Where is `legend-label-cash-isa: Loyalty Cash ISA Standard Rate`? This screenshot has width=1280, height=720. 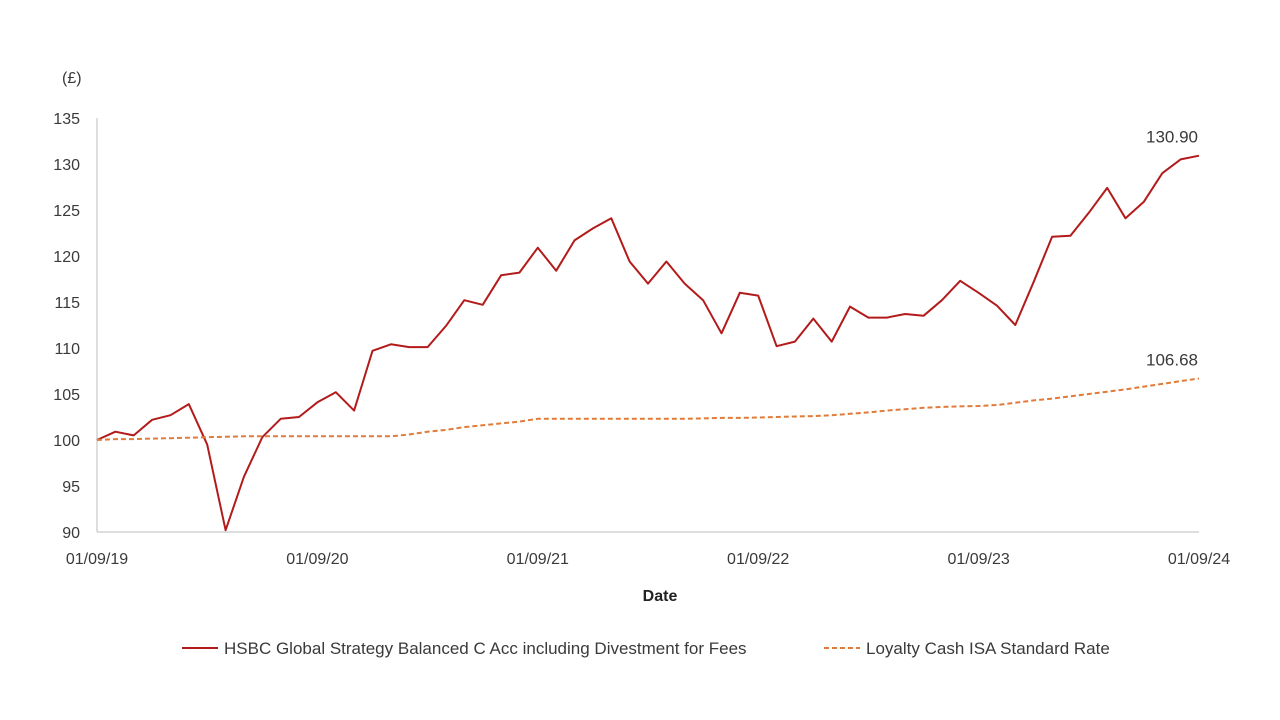 legend-label-cash-isa: Loyalty Cash ISA Standard Rate is located at coordinates (988, 648).